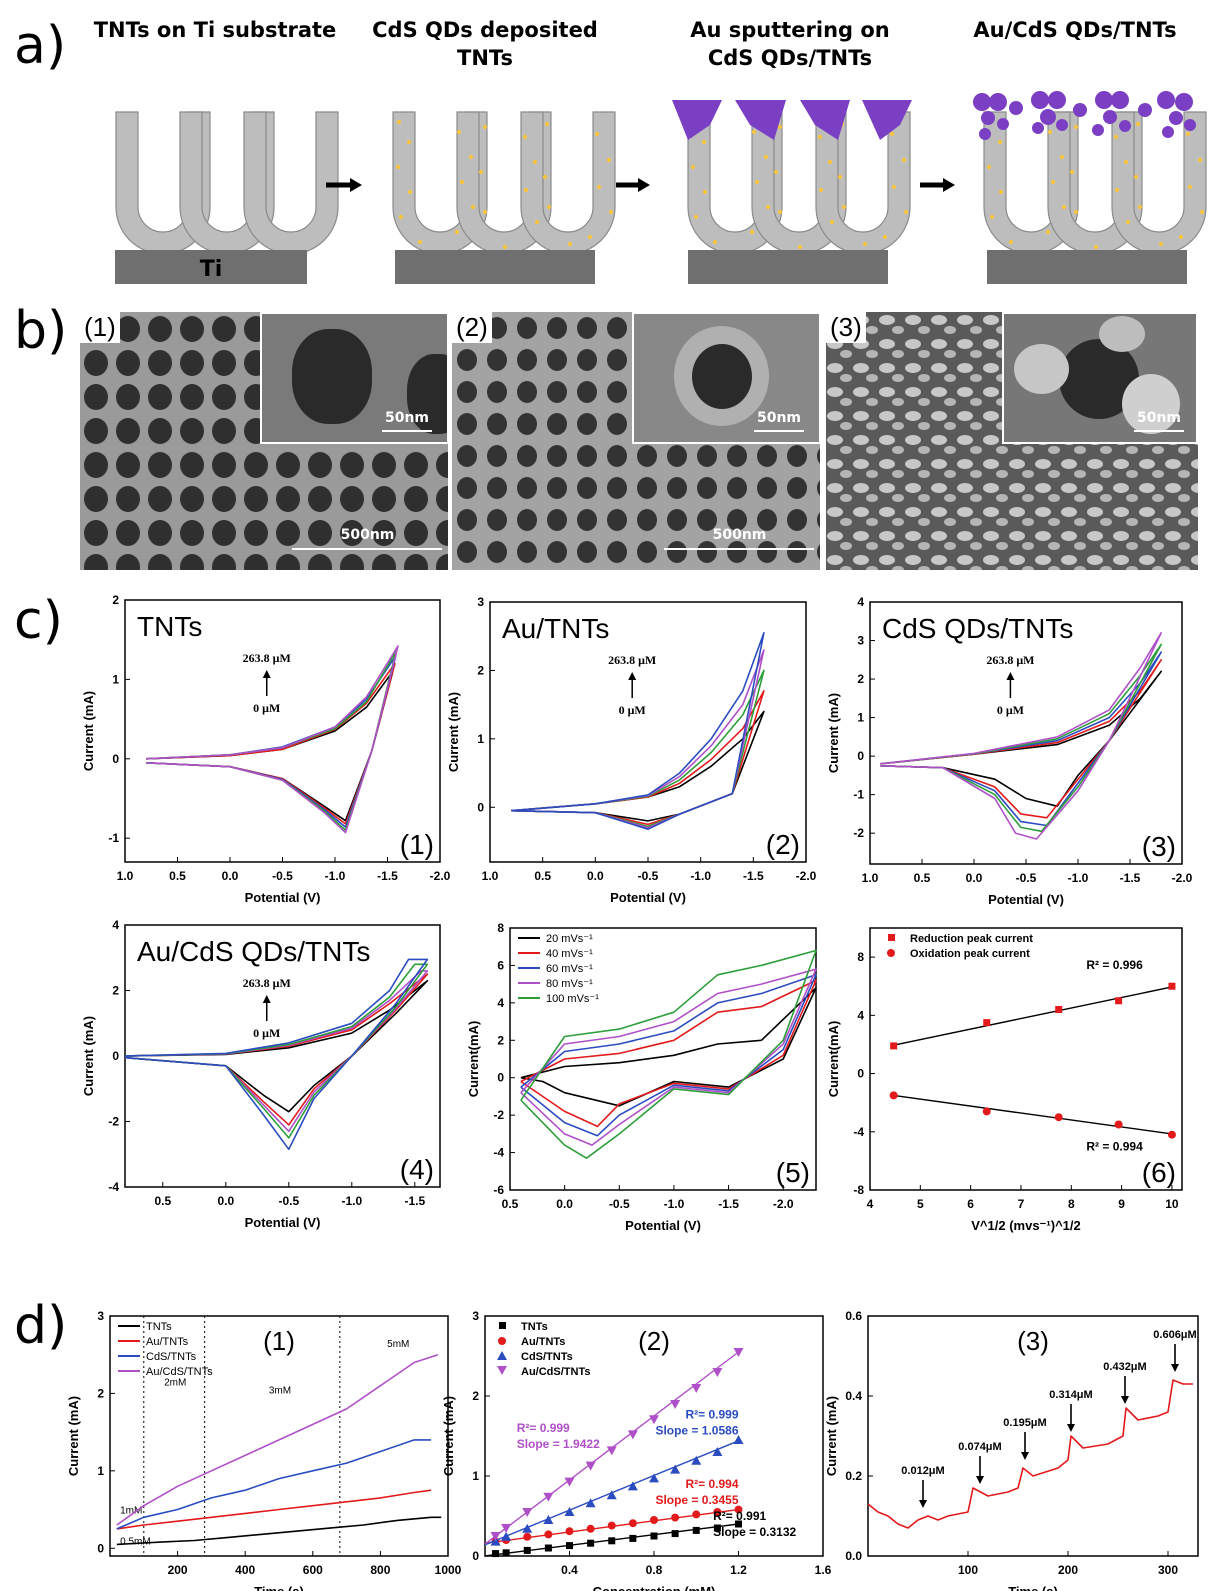 This screenshot has width=1217, height=1591. Describe the element at coordinates (833, 1059) in the screenshot. I see `y-axis-label-c6: Current(mA)` at that location.